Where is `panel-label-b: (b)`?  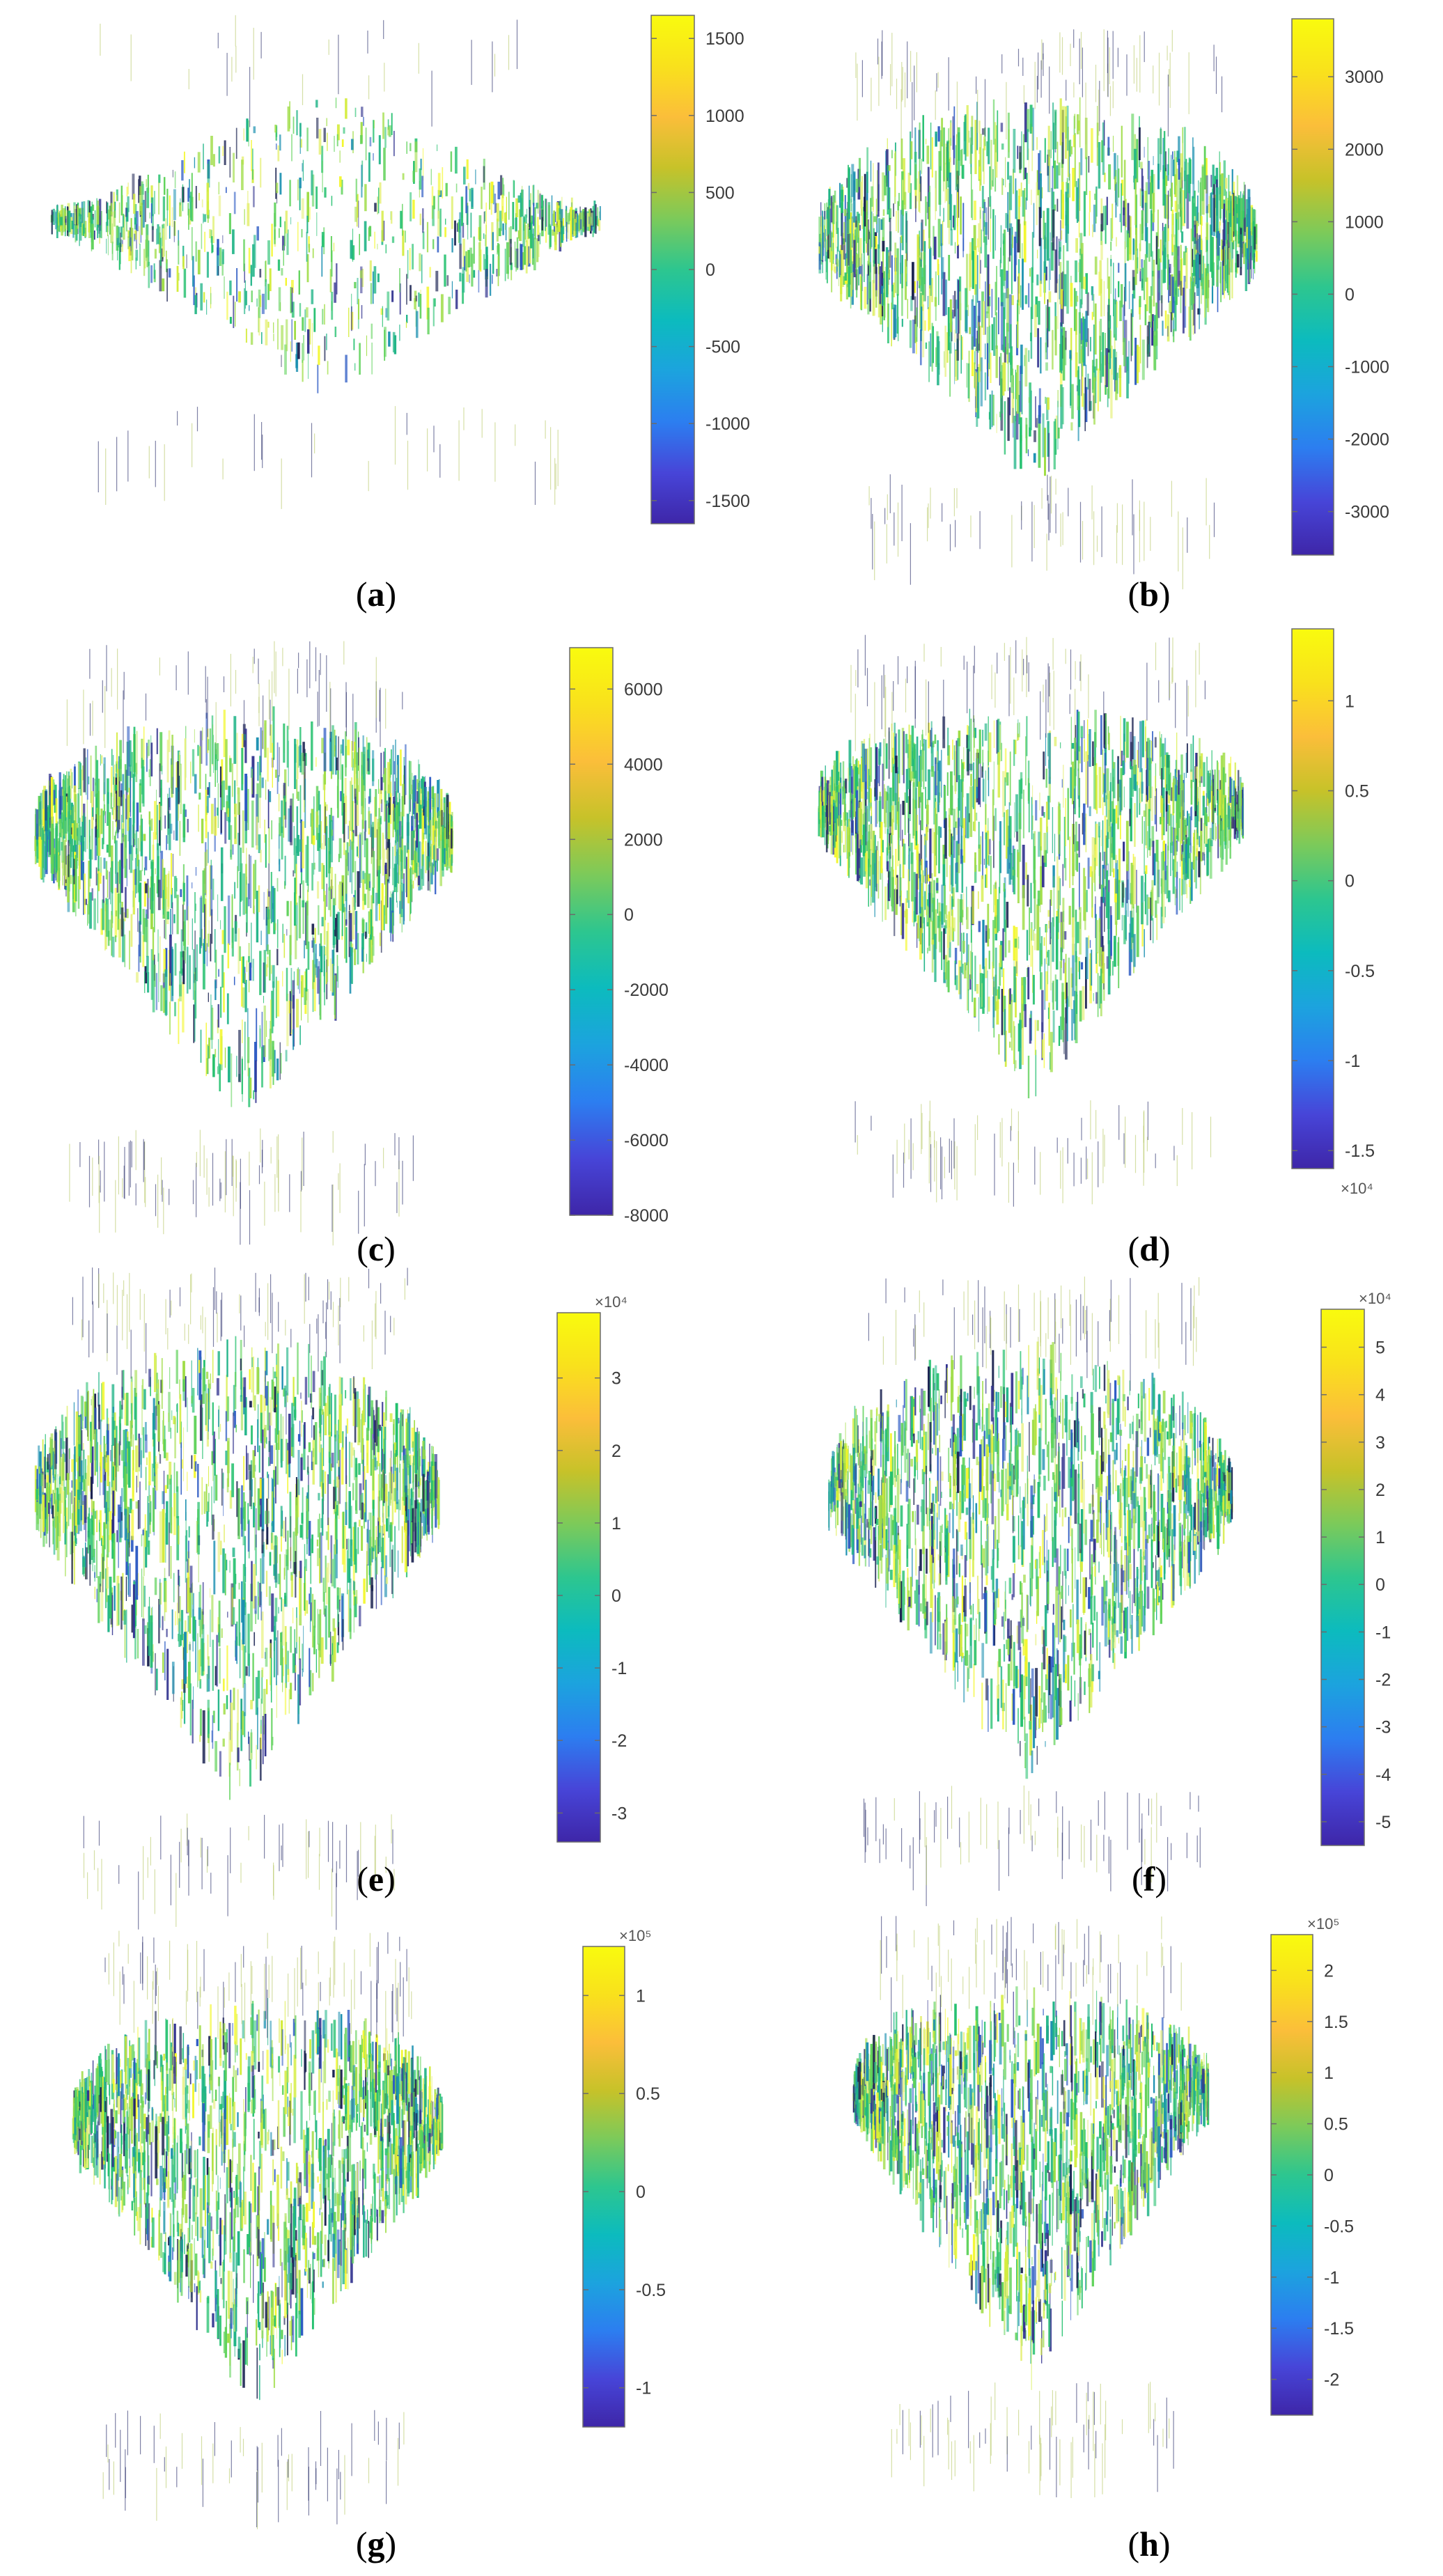
panel-label-b: (b) is located at coordinates (1149, 594).